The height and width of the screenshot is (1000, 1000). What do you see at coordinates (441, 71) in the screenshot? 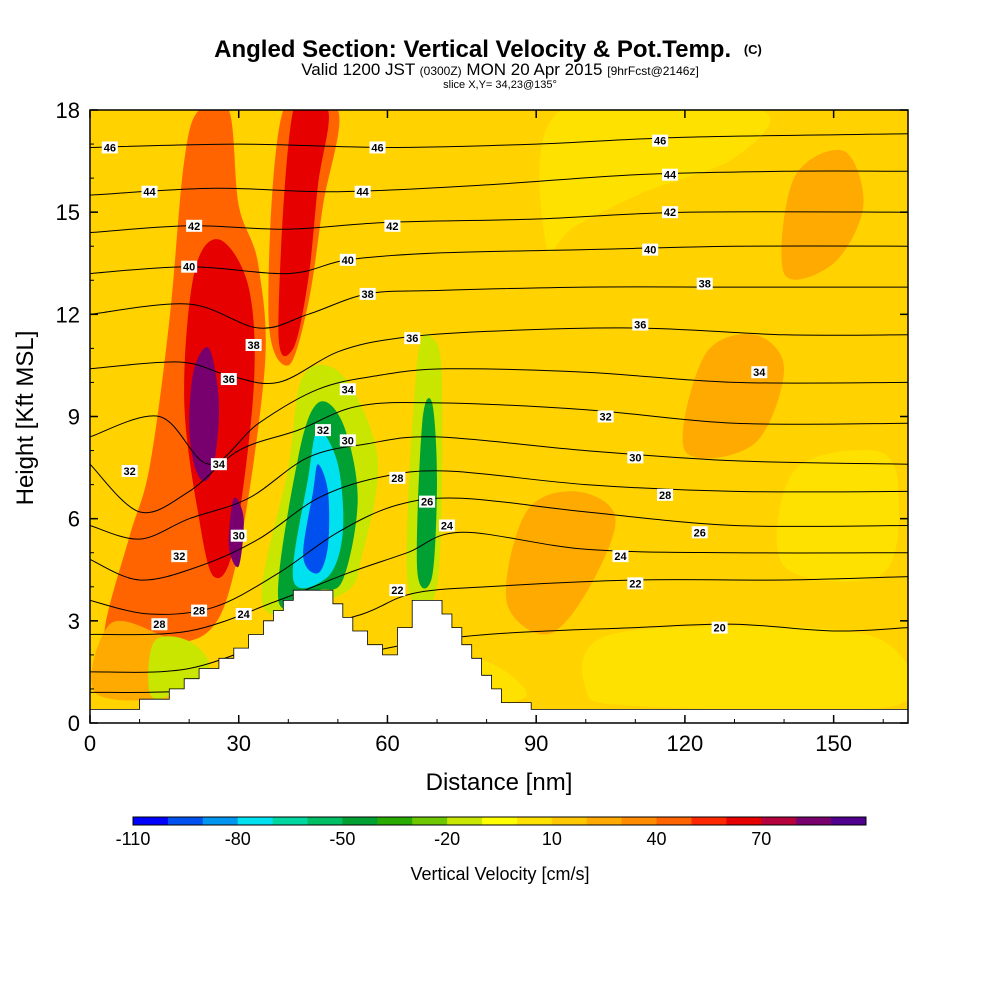
I see `subtitle-utc: (0300Z)` at bounding box center [441, 71].